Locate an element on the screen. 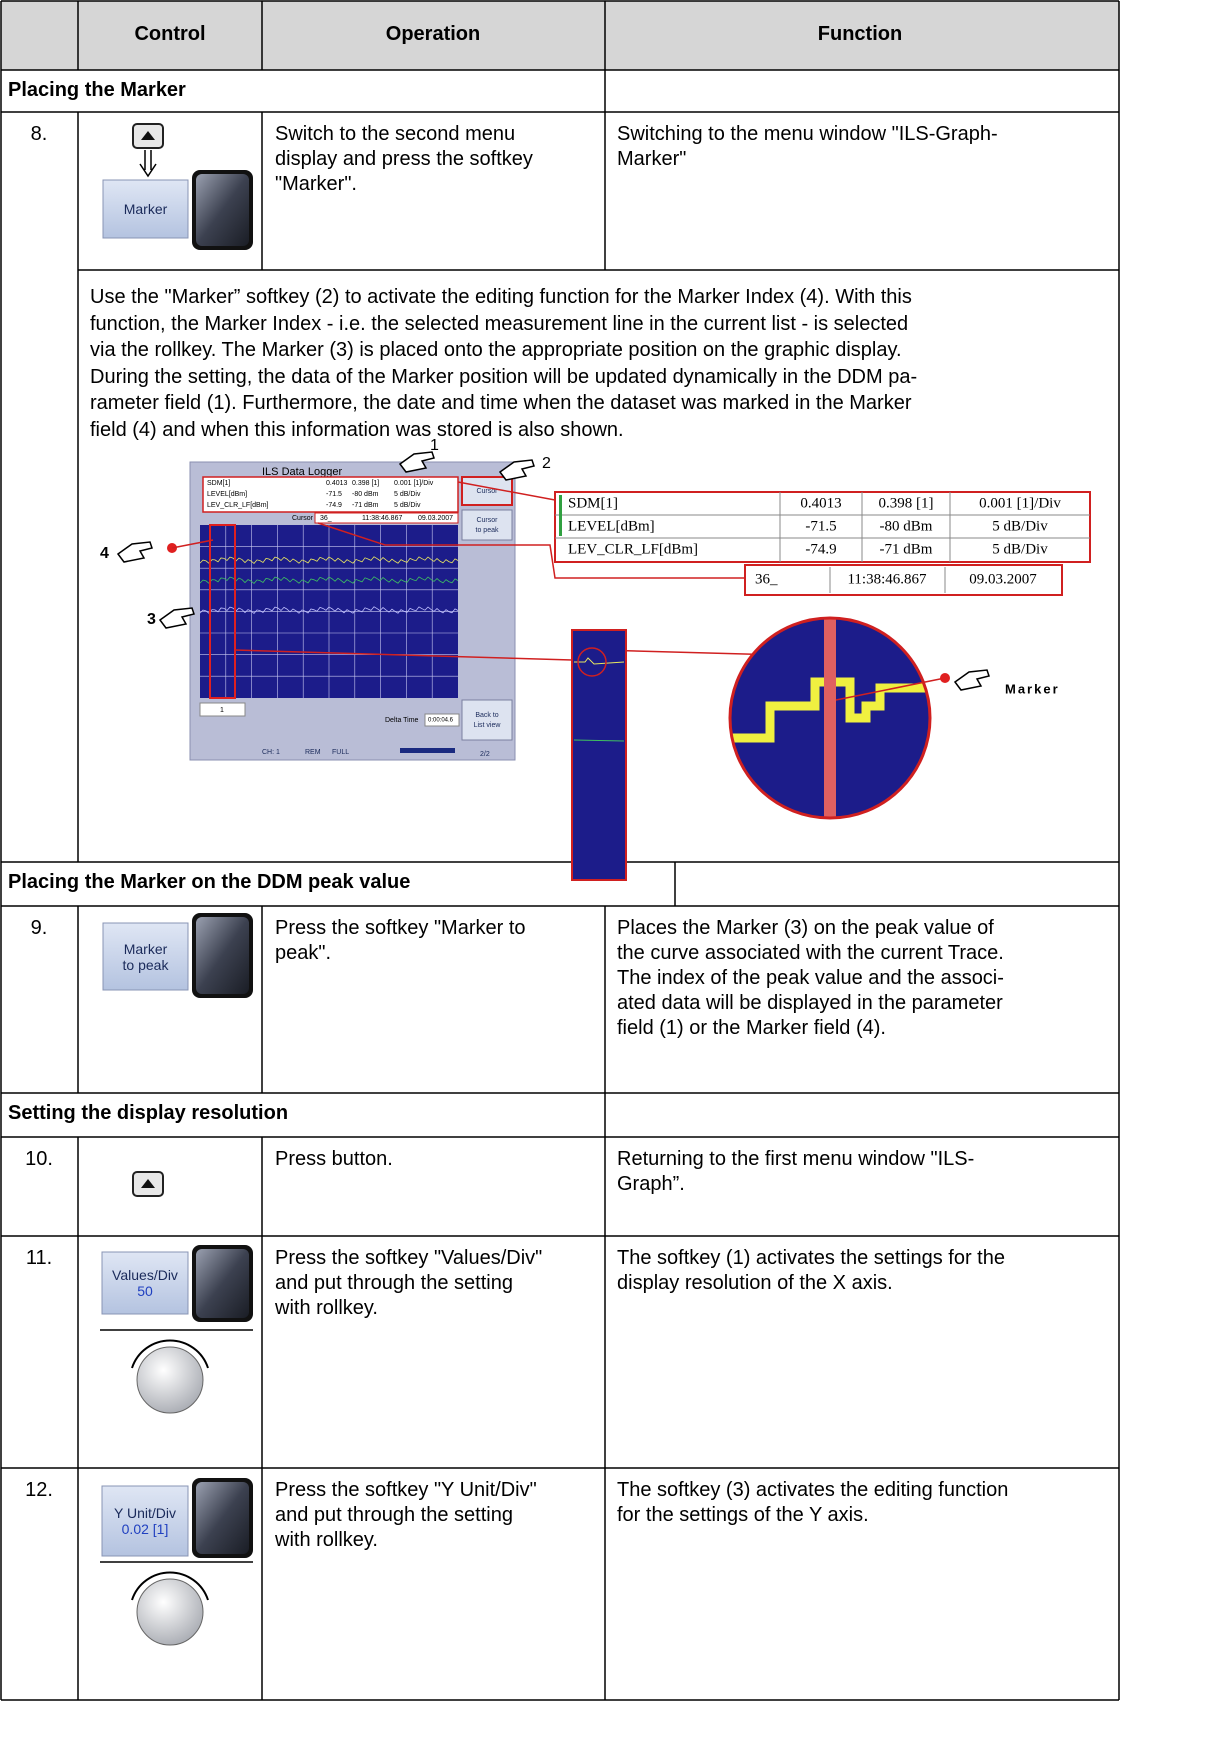 Image resolution: width=1231 pixels, height=1756 pixels. param-cell: -71.5 is located at coordinates (334, 494).